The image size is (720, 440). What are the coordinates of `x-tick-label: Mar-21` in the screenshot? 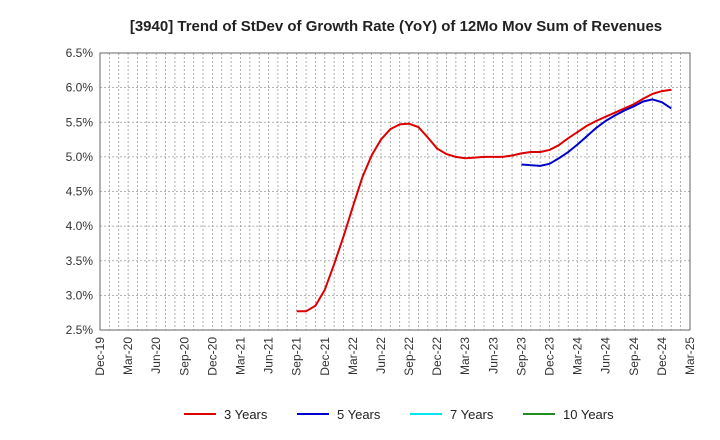 It's located at (240, 356).